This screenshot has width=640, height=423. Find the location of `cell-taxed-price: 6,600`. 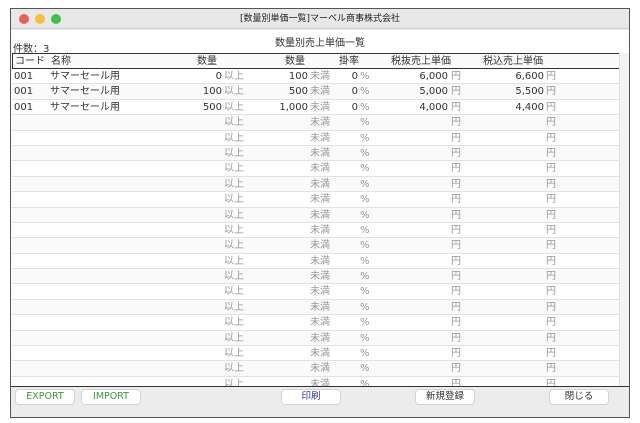

cell-taxed-price: 6,600 is located at coordinates (529, 76).